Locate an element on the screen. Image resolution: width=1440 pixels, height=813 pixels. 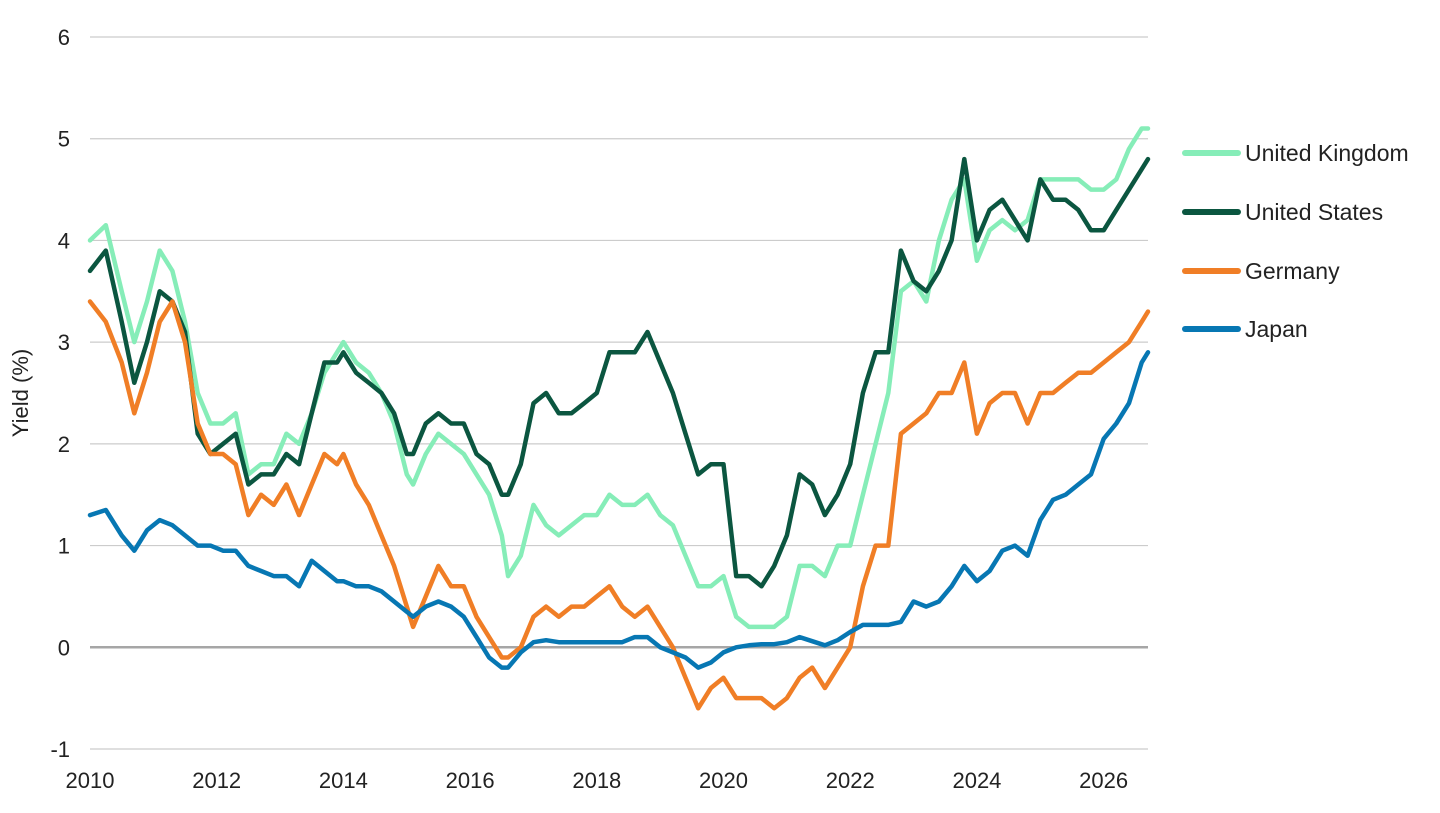
x-tick-label: 2020 is located at coordinates (723, 780).